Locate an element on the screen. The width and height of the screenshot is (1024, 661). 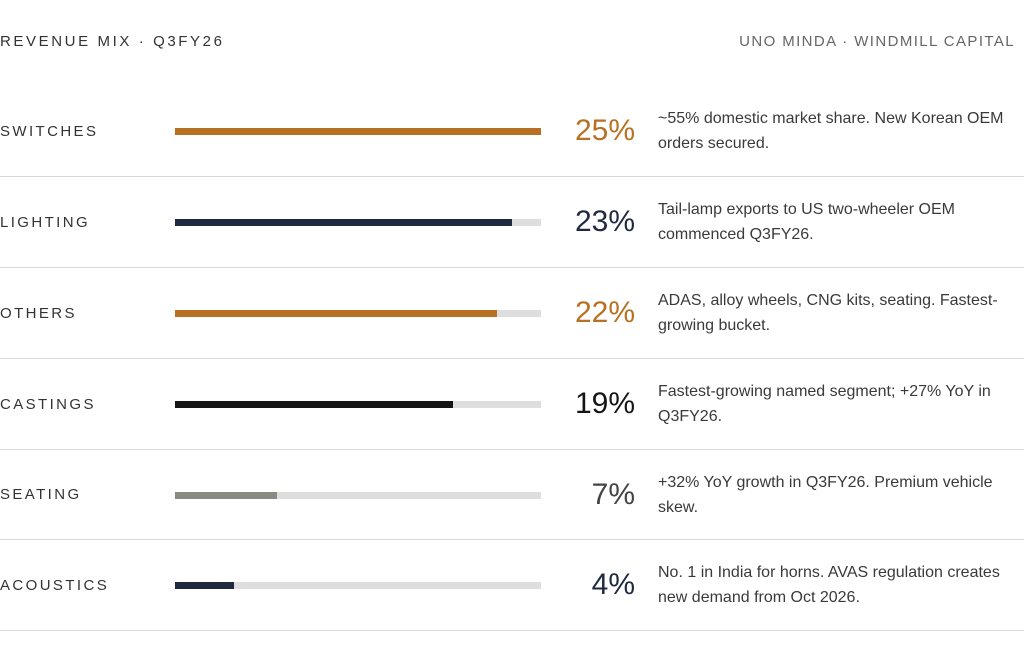
value-label: 23% is located at coordinates (604, 221).